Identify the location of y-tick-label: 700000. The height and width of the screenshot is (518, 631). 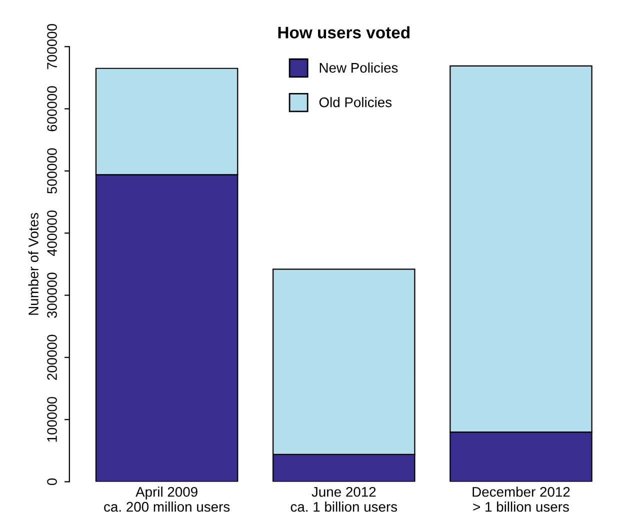
(52, 47).